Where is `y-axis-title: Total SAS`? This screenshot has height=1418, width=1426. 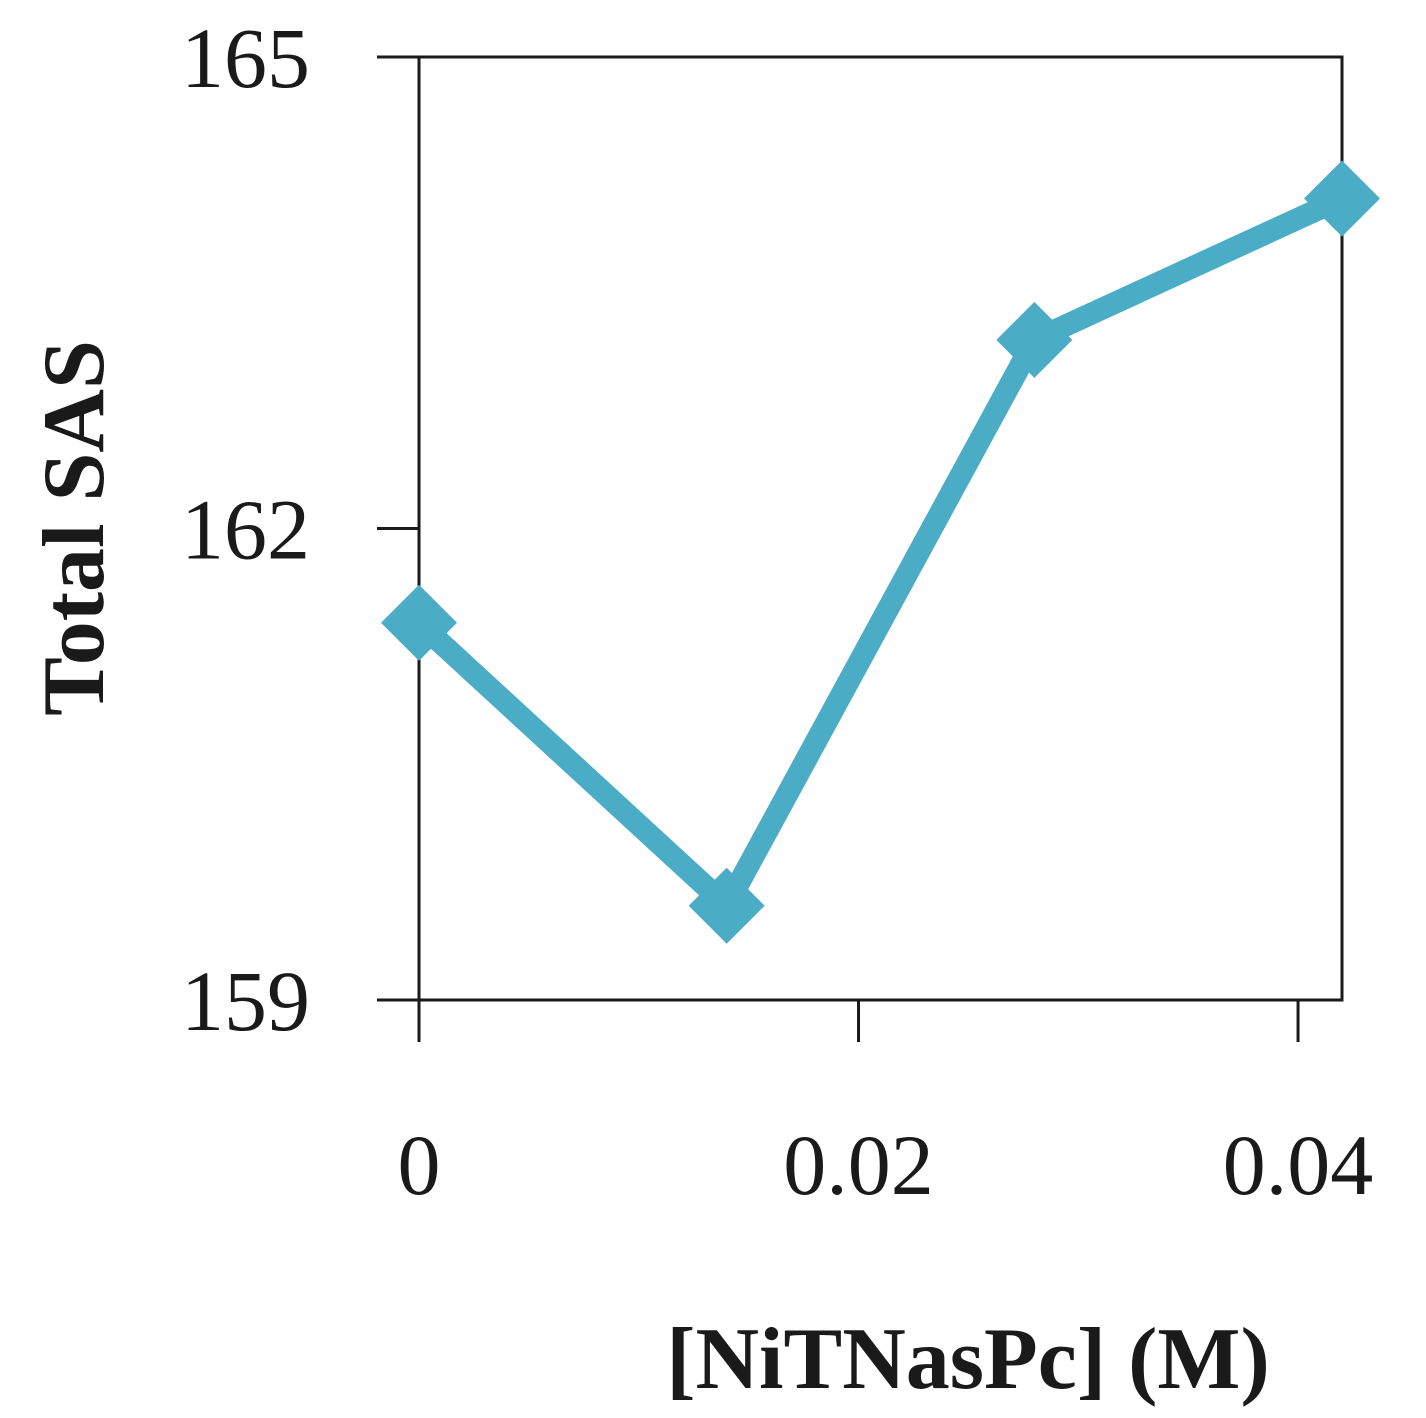
y-axis-title: Total SAS is located at coordinates (74, 528).